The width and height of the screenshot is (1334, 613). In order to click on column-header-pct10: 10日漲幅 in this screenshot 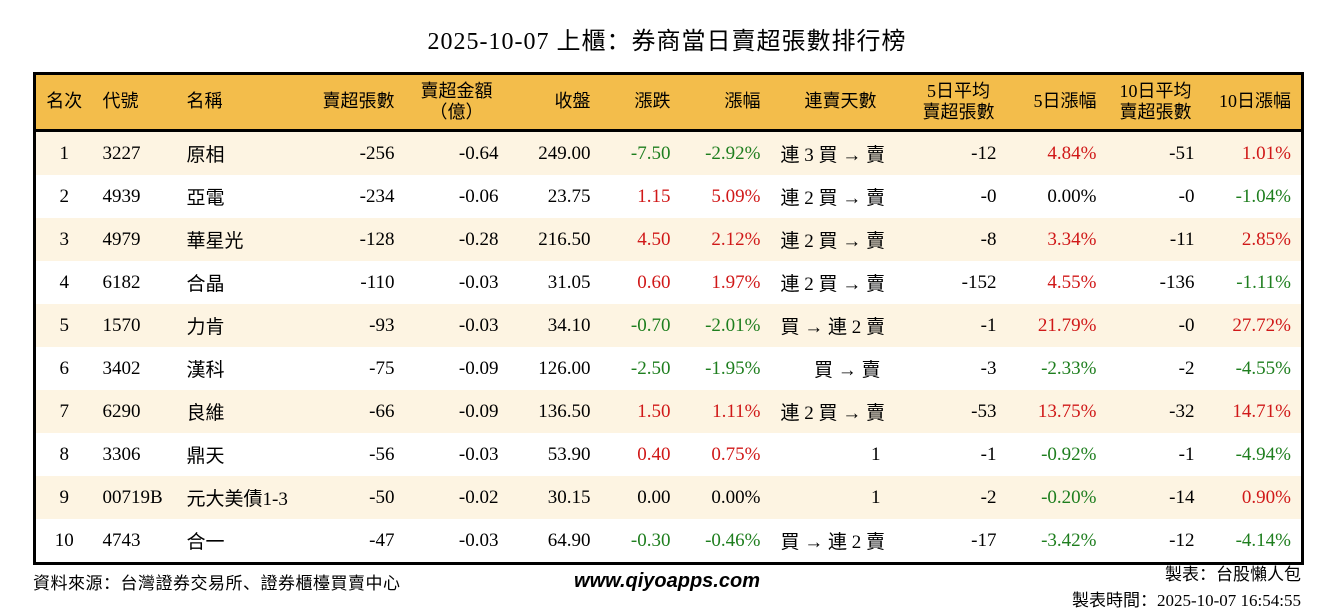, I will do `click(1254, 102)`.